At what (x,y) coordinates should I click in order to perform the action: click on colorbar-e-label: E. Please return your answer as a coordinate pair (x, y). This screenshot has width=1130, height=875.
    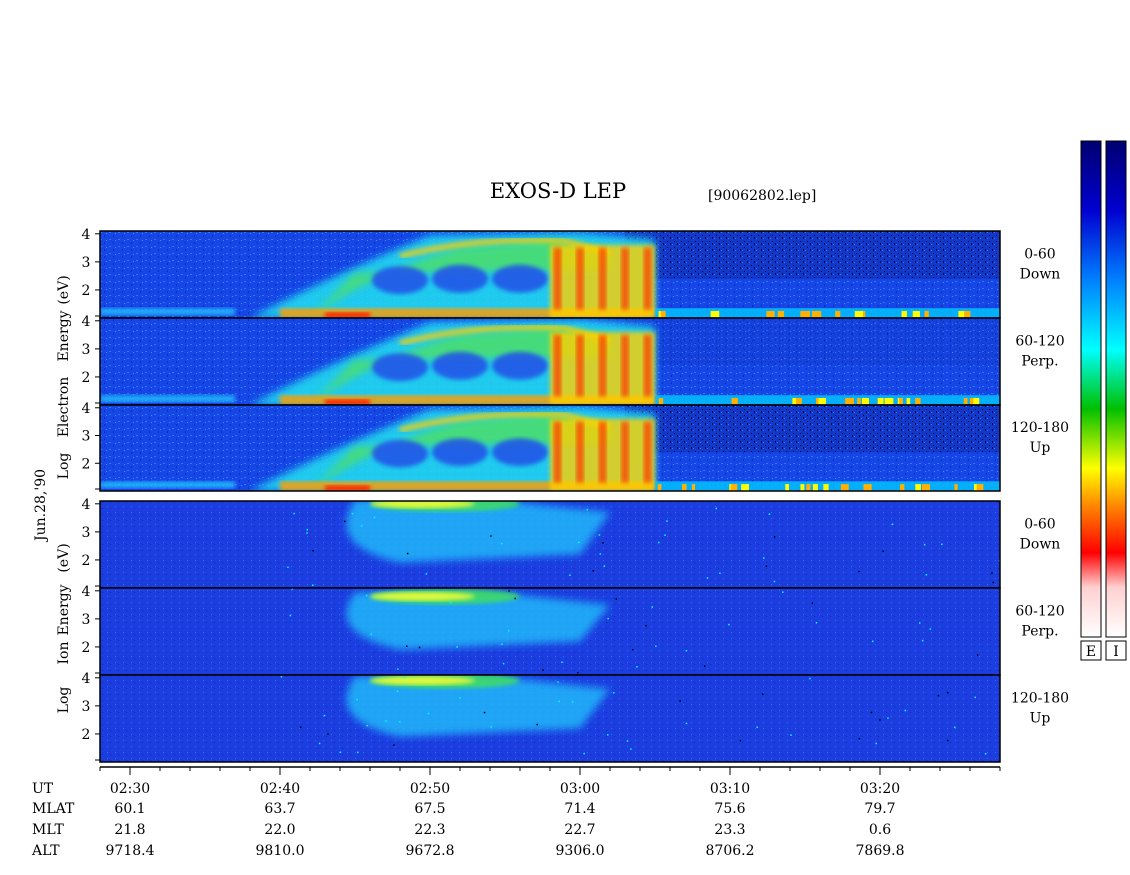
    Looking at the image, I should click on (1091, 652).